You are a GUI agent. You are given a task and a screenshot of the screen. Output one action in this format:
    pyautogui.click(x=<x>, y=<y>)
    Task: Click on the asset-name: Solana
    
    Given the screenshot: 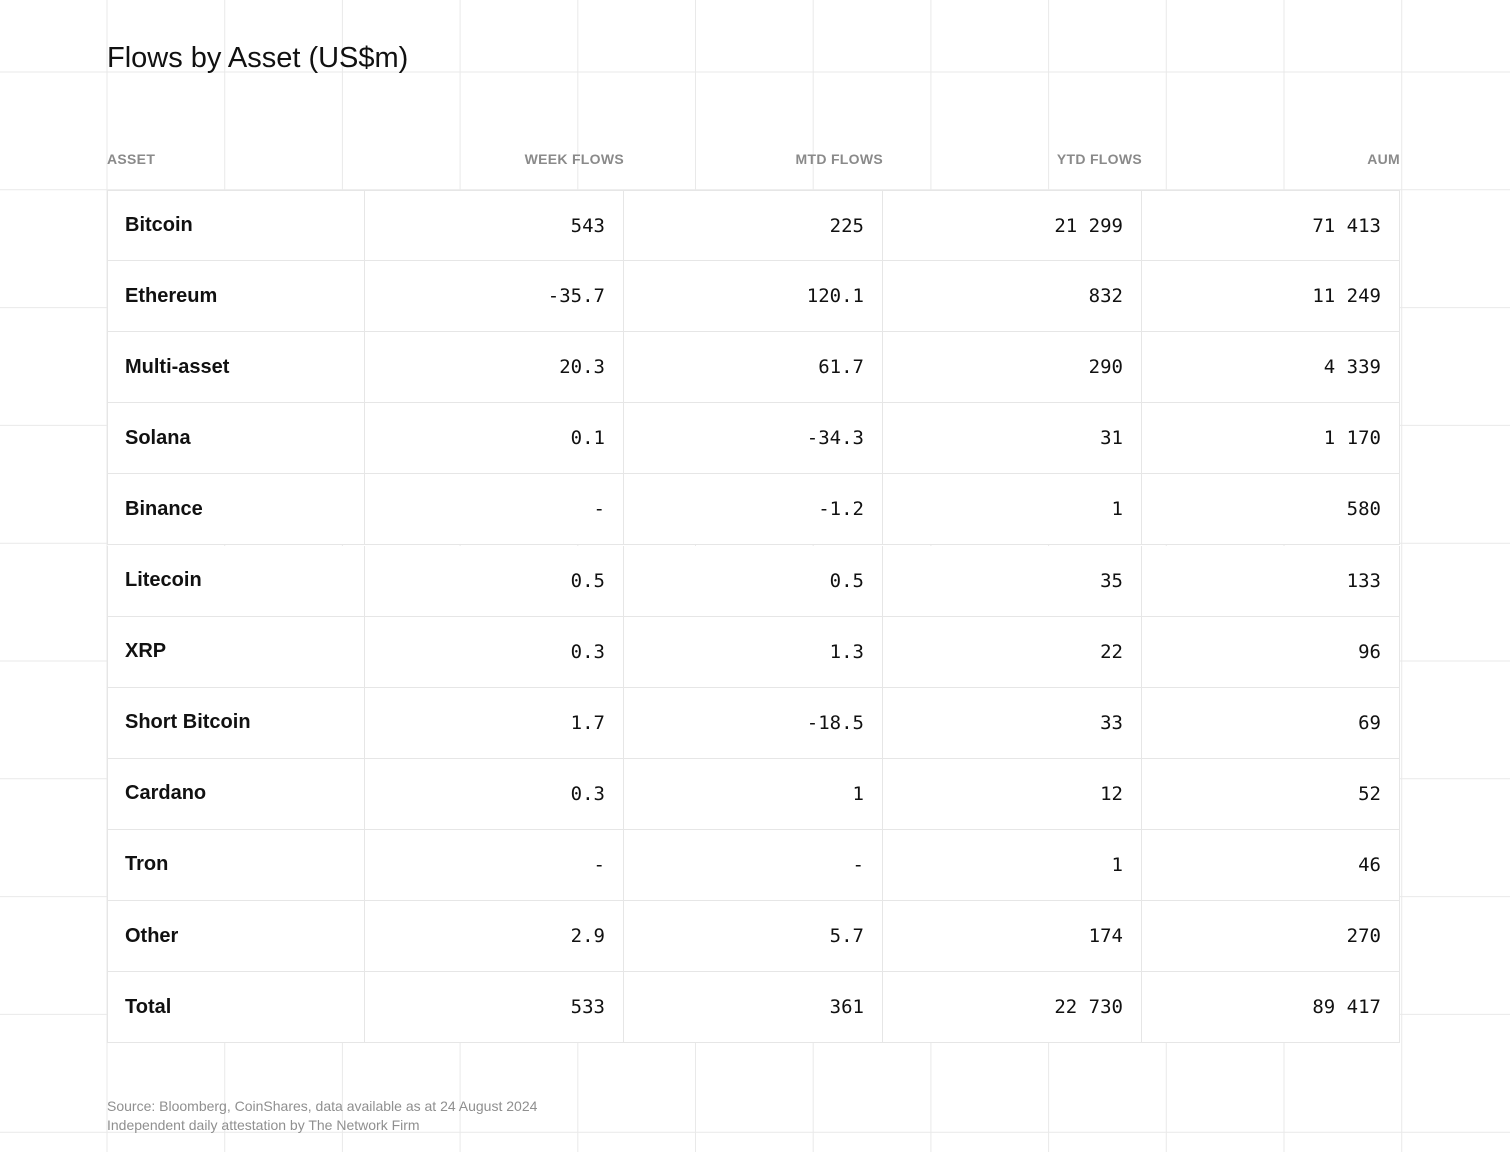 What is the action you would take?
    pyautogui.click(x=236, y=439)
    